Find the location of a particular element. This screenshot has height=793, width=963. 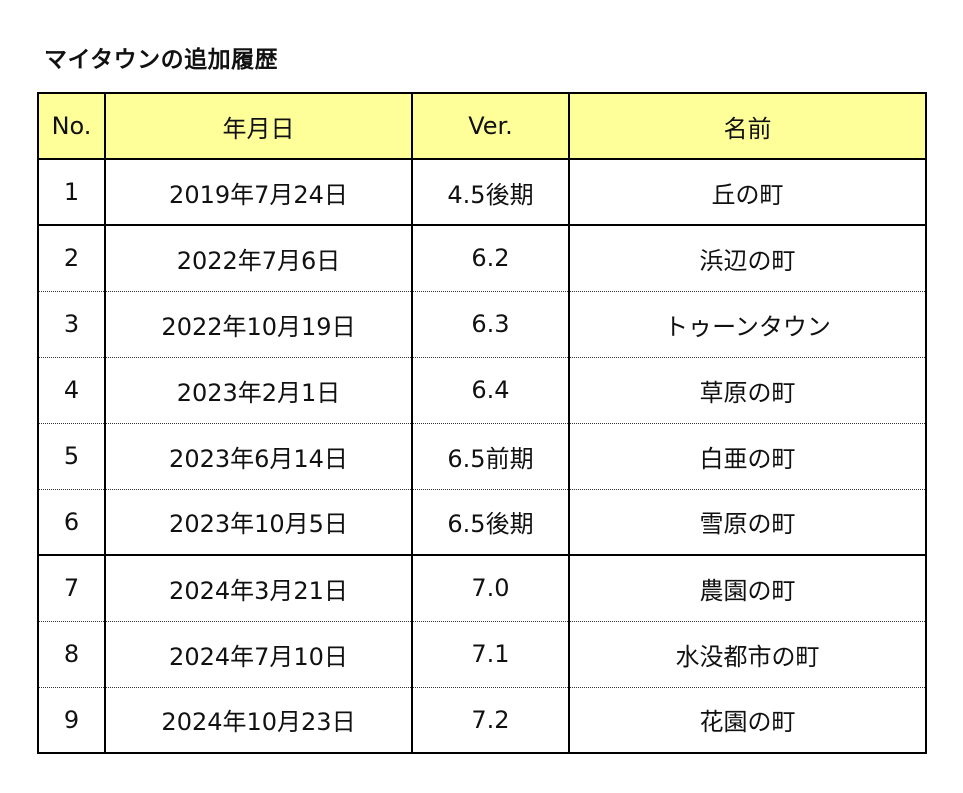

cell-no: 3 is located at coordinates (71, 324).